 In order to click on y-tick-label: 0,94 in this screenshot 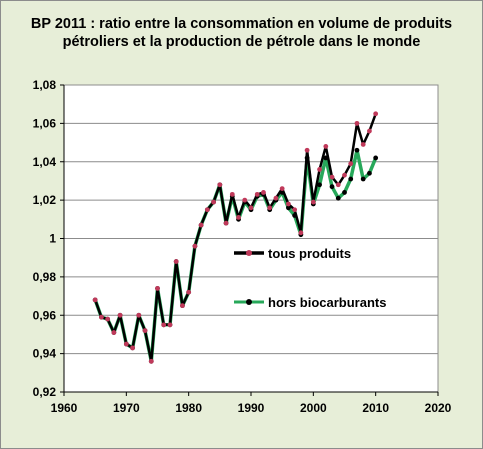, I will do `click(45, 354)`.